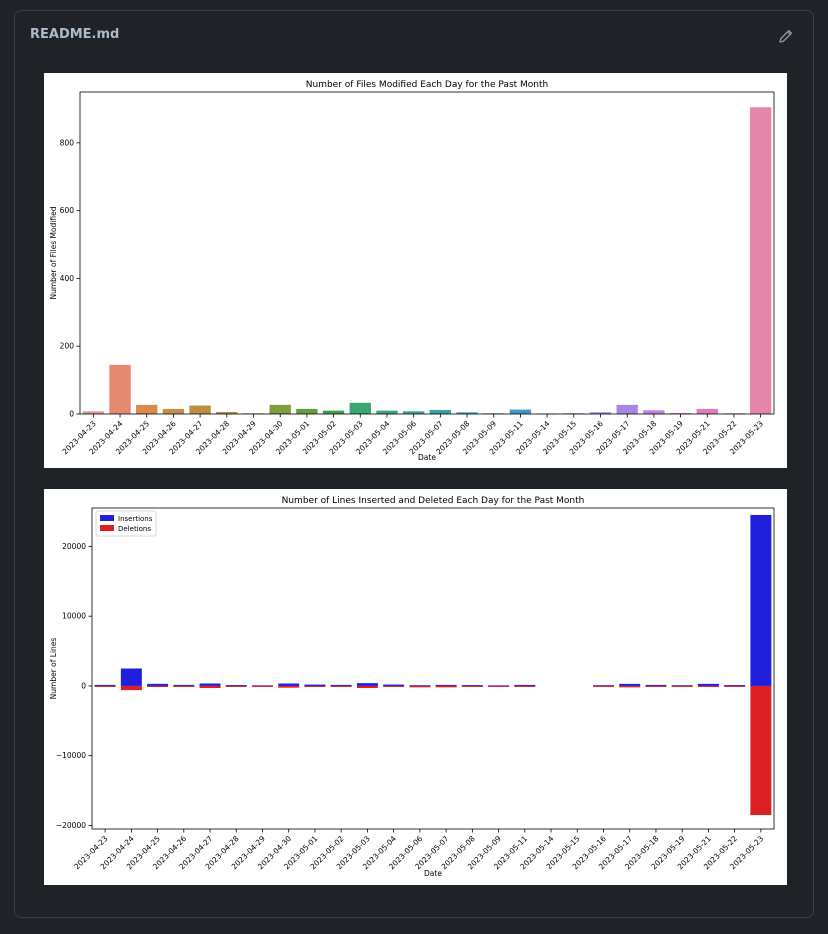 This screenshot has height=934, width=828. I want to click on y-tick-label: 10000, so click(74, 616).